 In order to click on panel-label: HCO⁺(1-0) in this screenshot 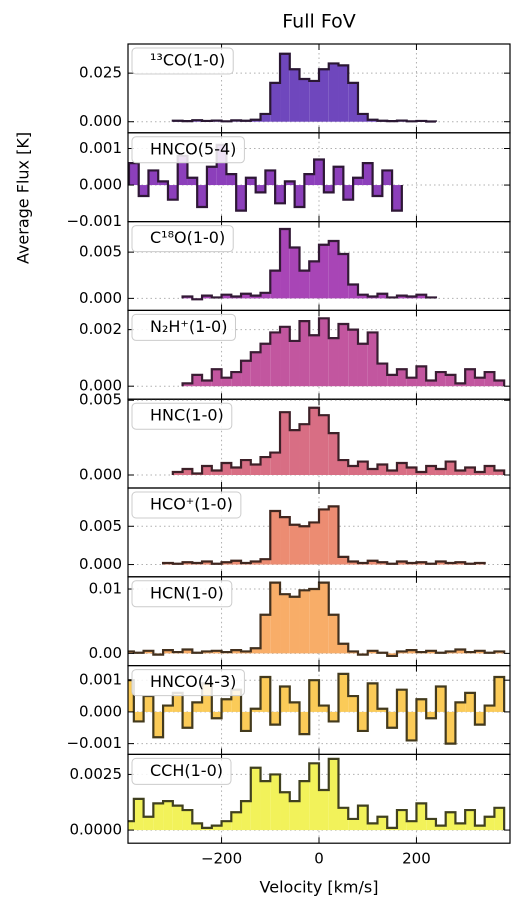, I will do `click(191, 504)`.